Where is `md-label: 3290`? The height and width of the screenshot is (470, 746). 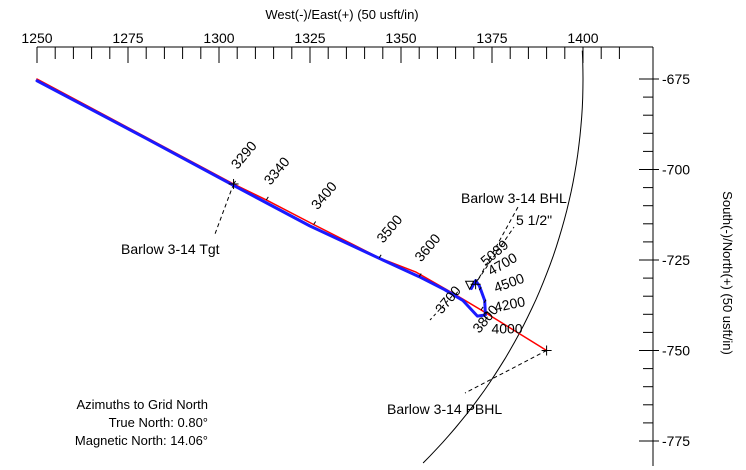 md-label: 3290 is located at coordinates (244, 155).